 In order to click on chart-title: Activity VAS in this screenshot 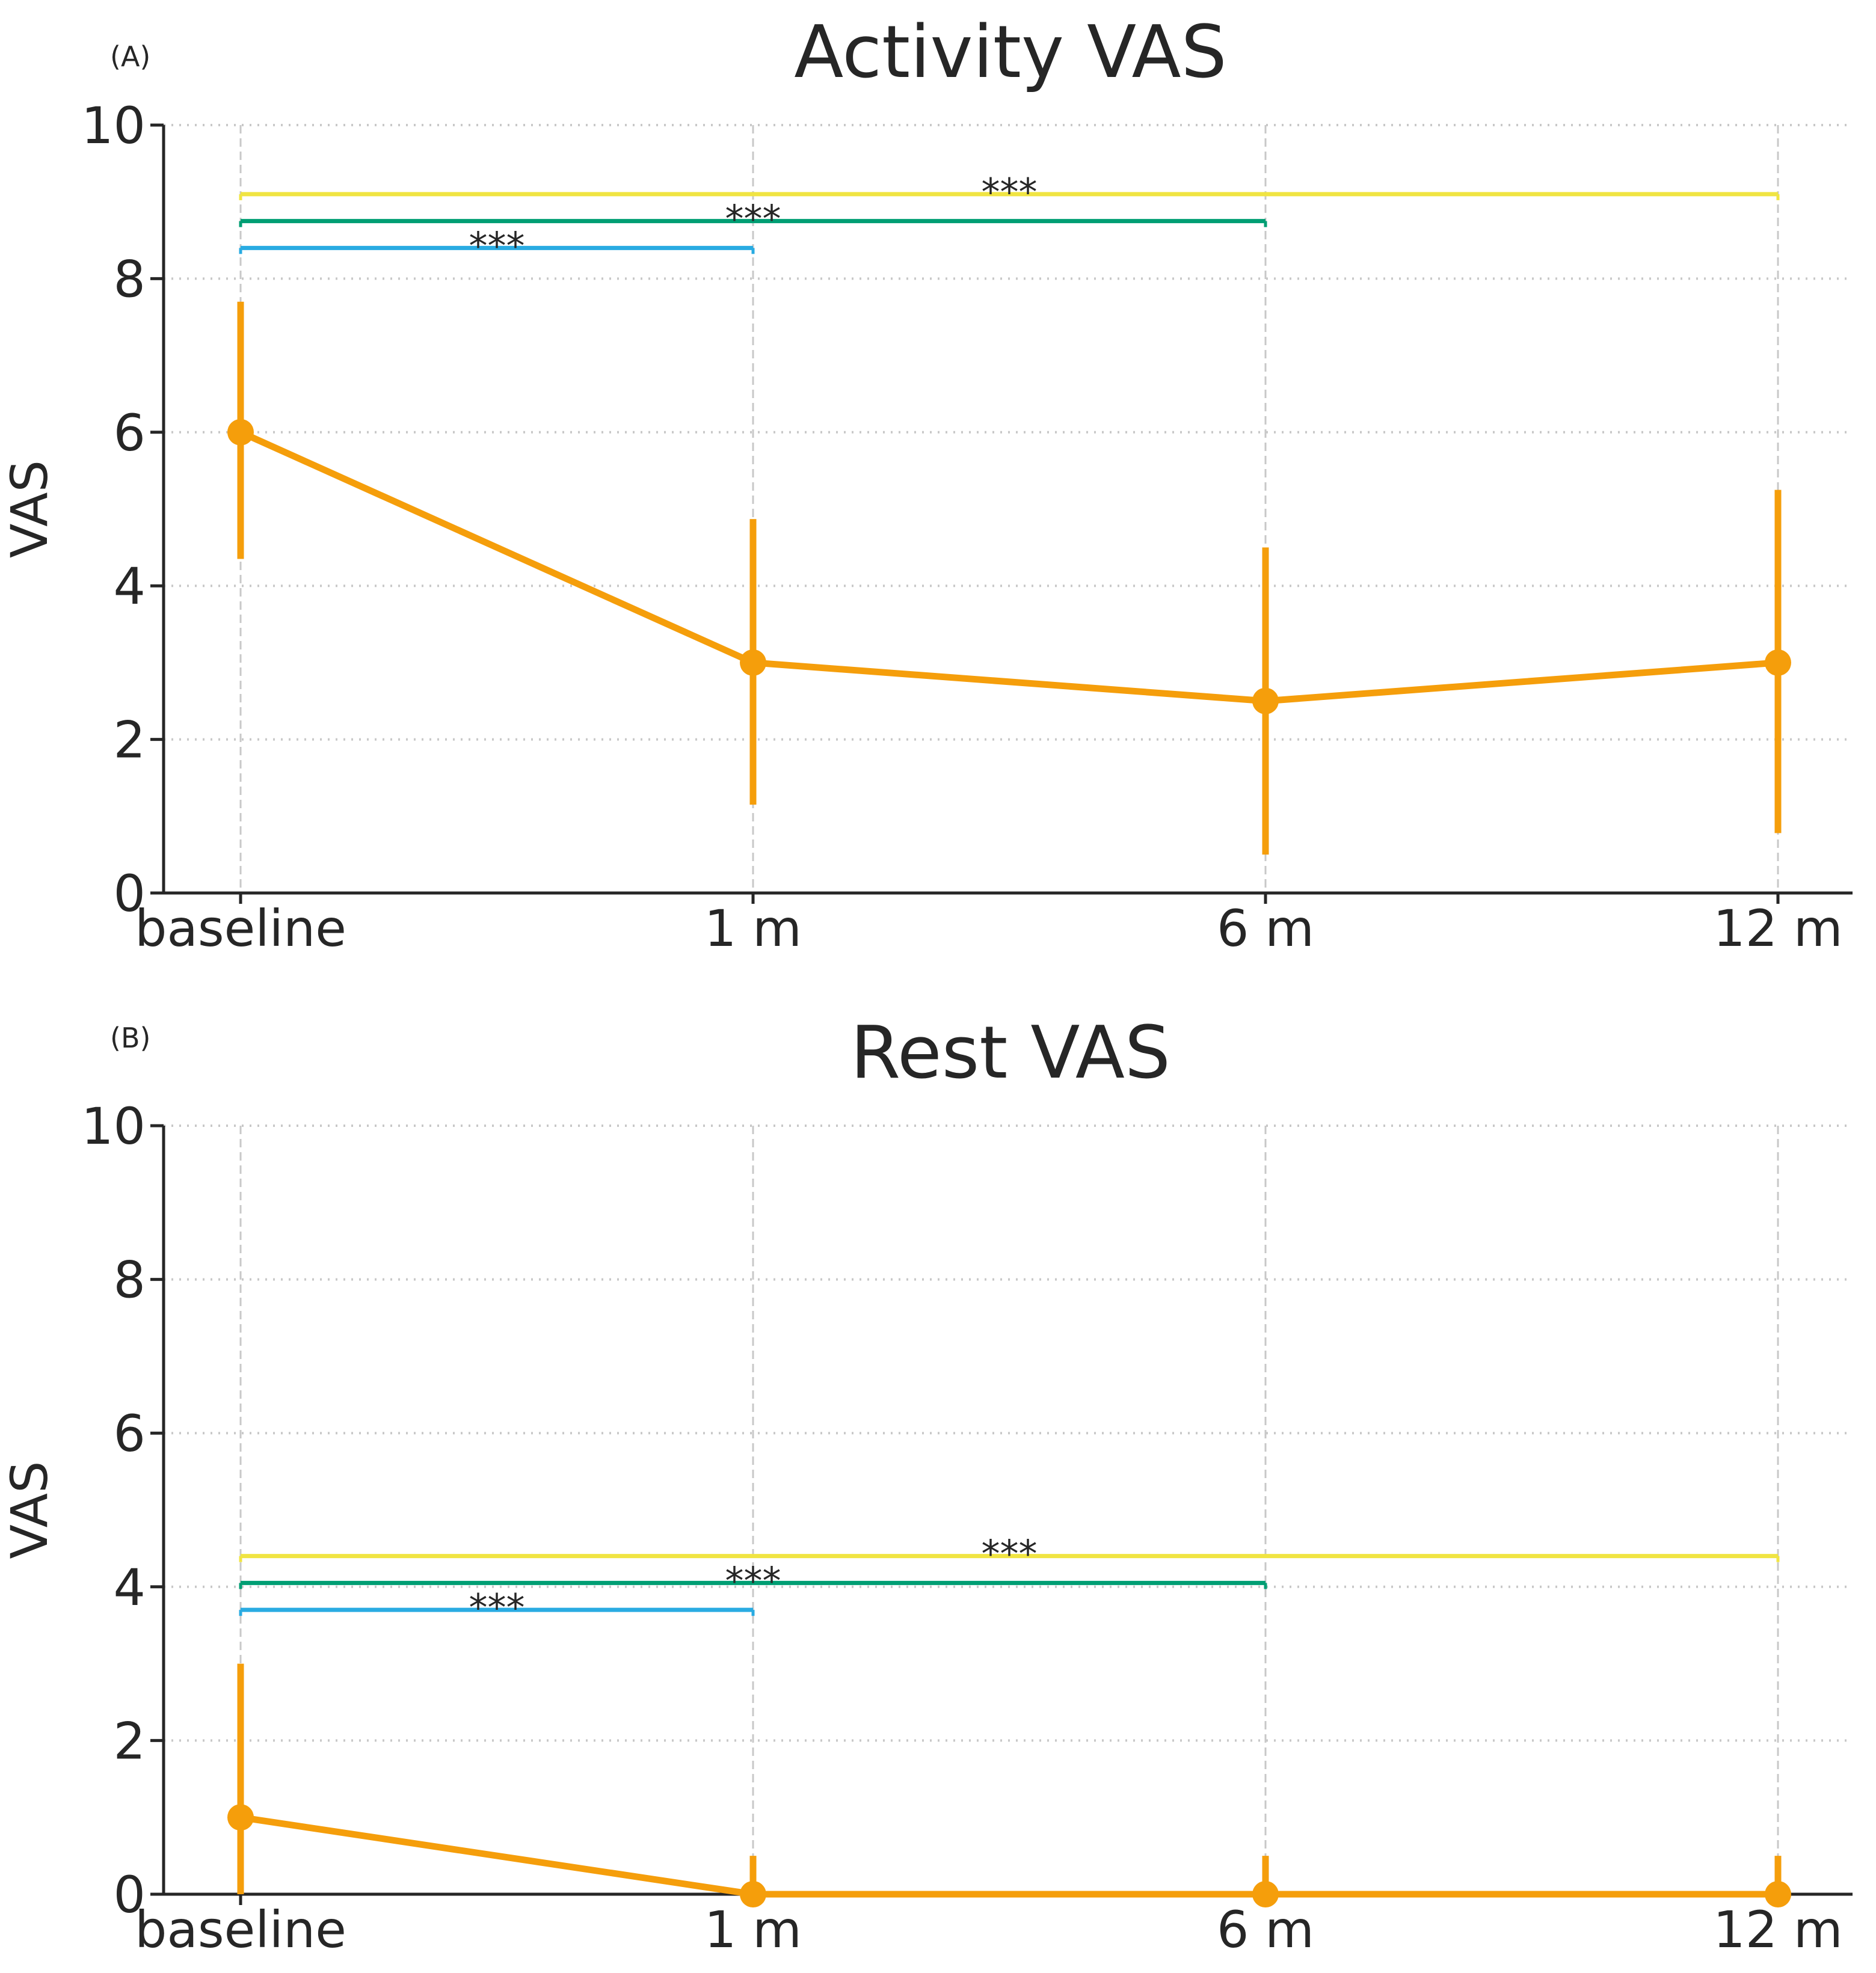, I will do `click(1010, 52)`.